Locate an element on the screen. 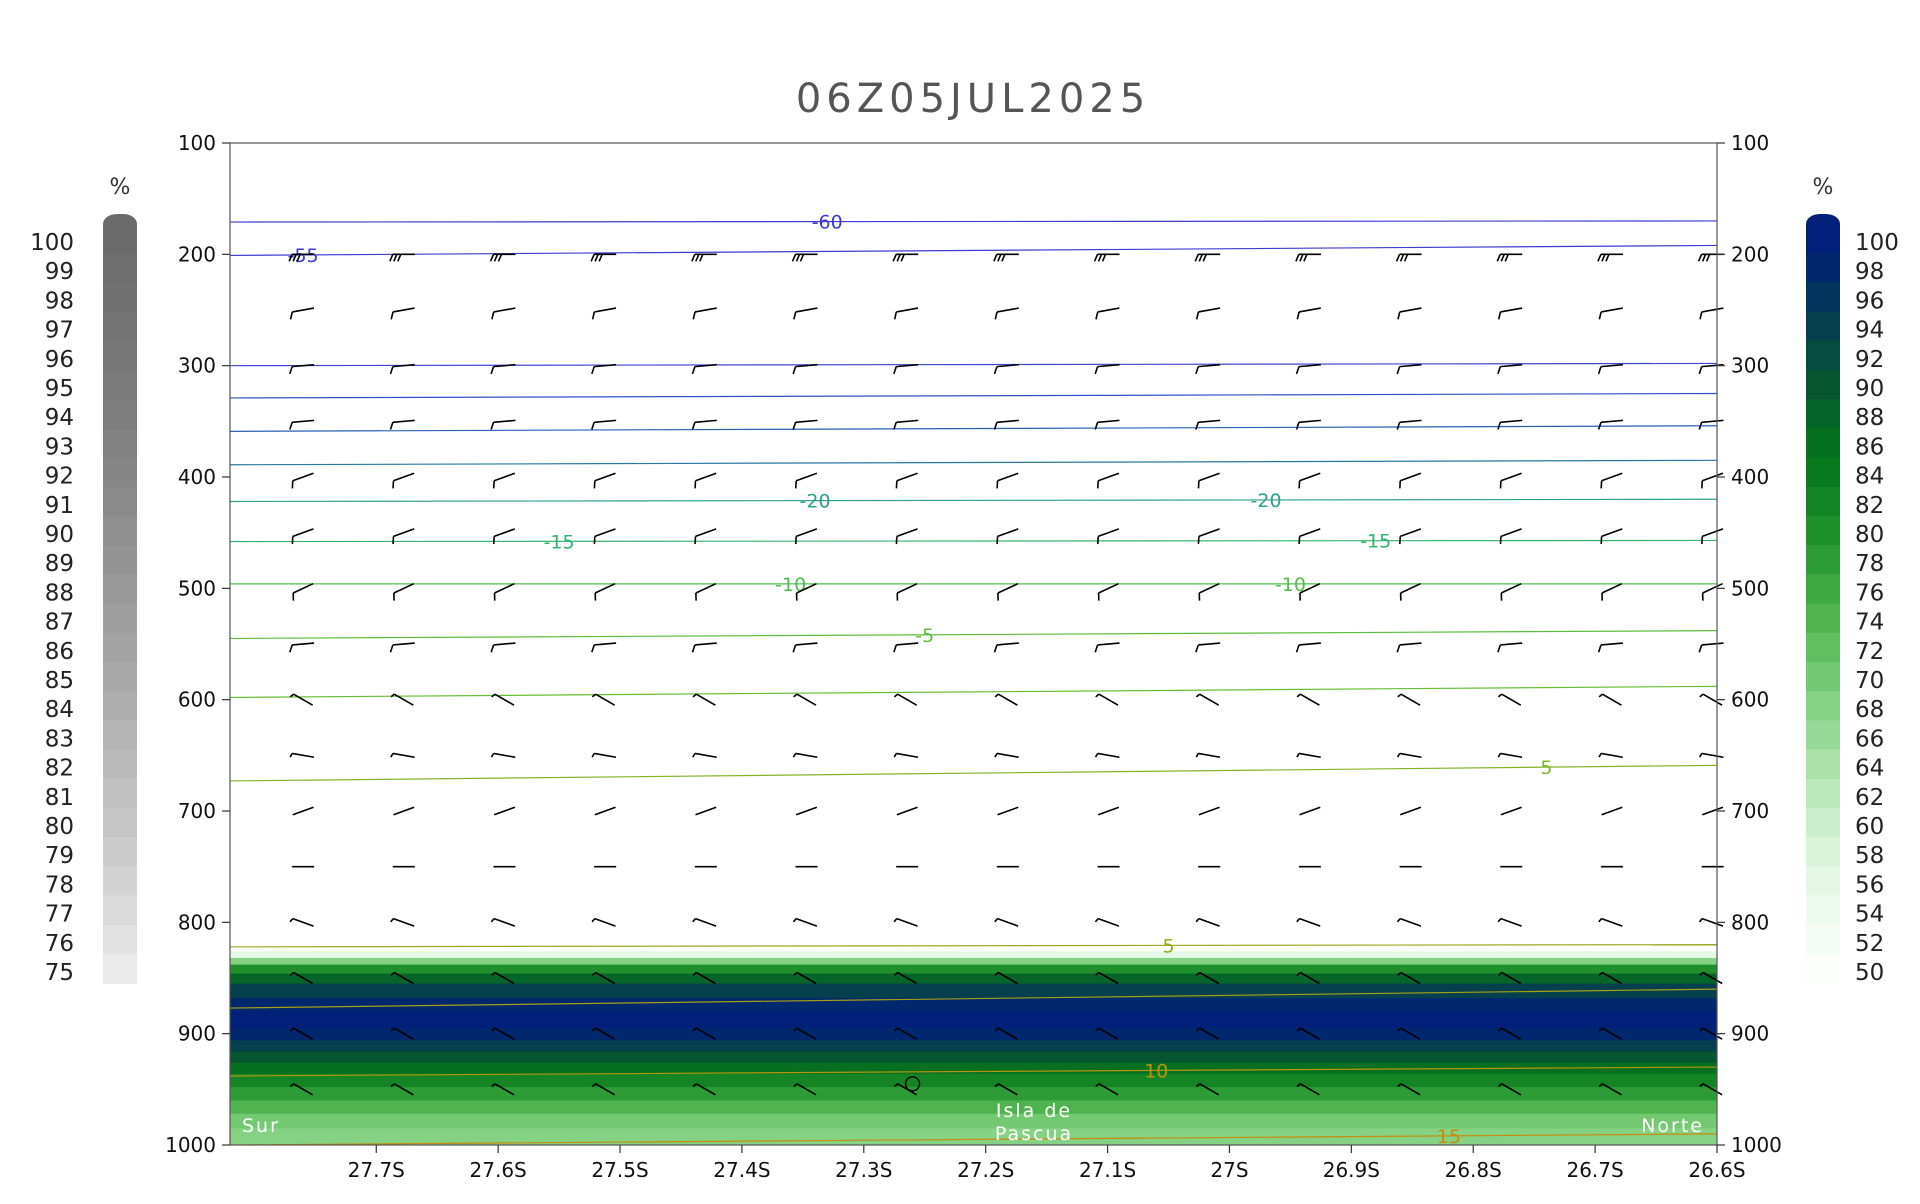 Image resolution: width=1920 pixels, height=1204 pixels. legend-label: 86 is located at coordinates (1869, 447).